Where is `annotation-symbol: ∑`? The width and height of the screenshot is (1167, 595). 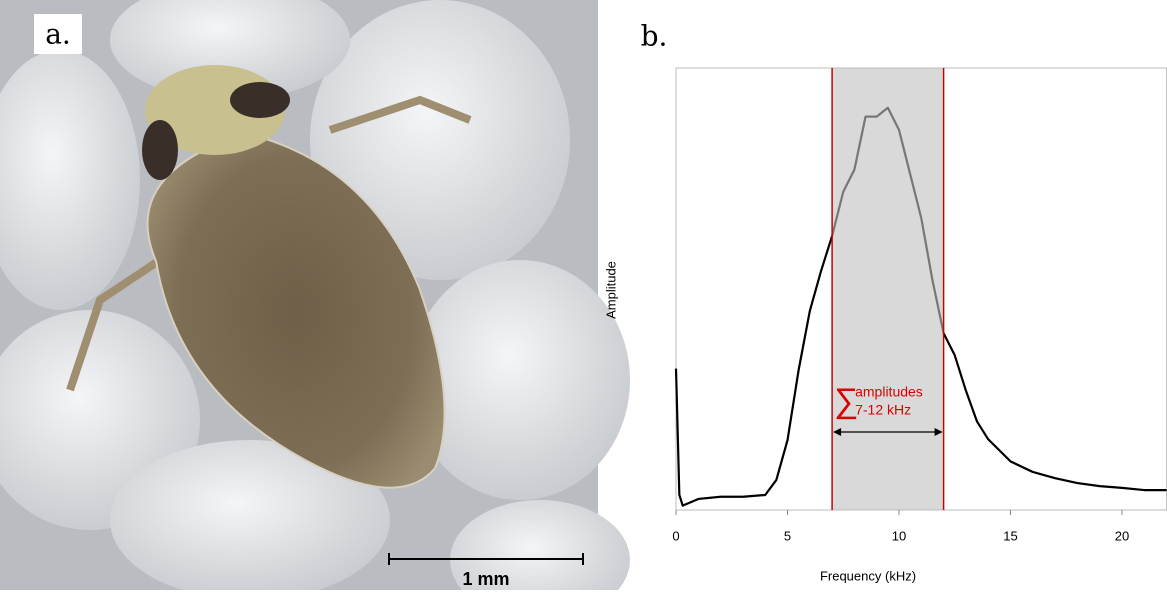 annotation-symbol: ∑ is located at coordinates (846, 401).